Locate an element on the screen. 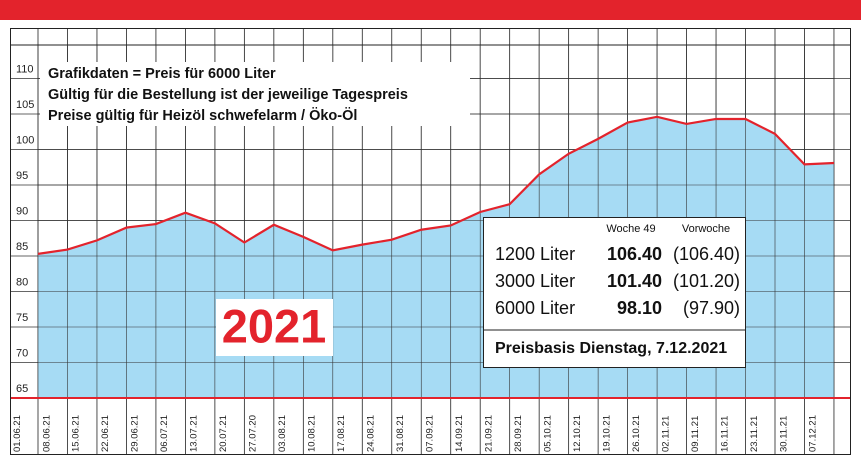 This screenshot has height=462, width=861. x-tick-label: 22.06.21 is located at coordinates (105, 433).